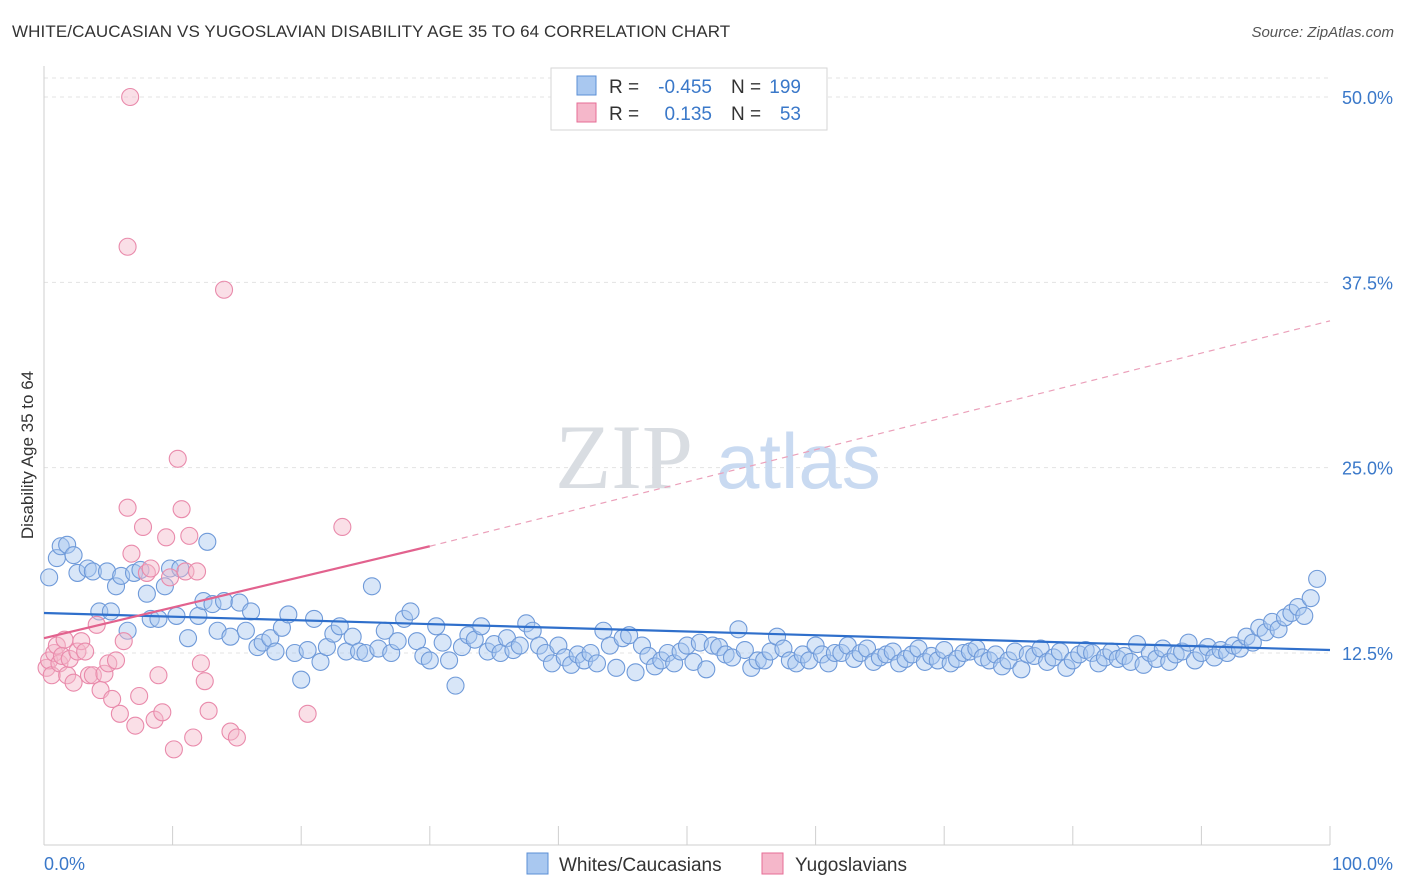 The image size is (1406, 892). What do you see at coordinates (1362, 864) in the screenshot?
I see `x-tick-label-1: 100.0%` at bounding box center [1362, 864].